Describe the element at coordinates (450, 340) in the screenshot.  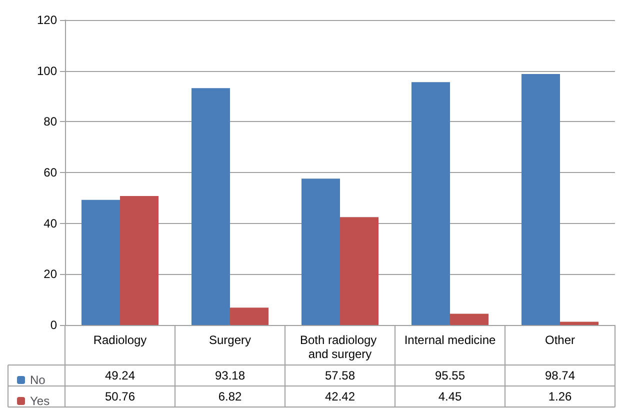
I see `x-tick-label: Internal medicine` at that location.